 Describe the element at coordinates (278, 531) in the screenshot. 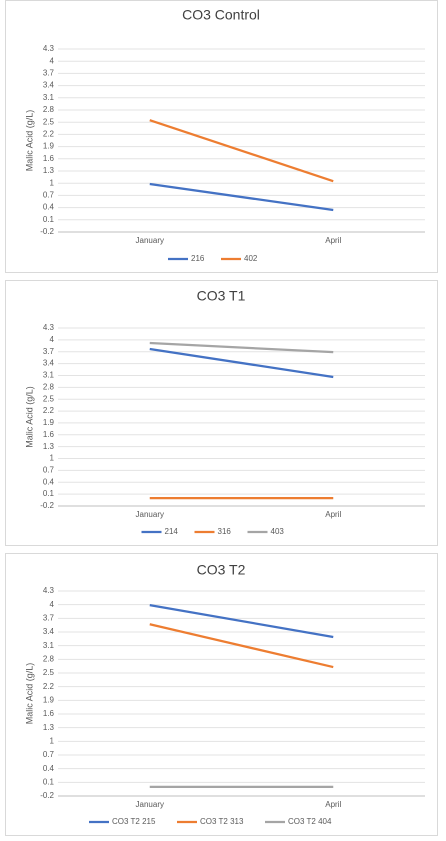

I see `legend-label: 403` at that location.